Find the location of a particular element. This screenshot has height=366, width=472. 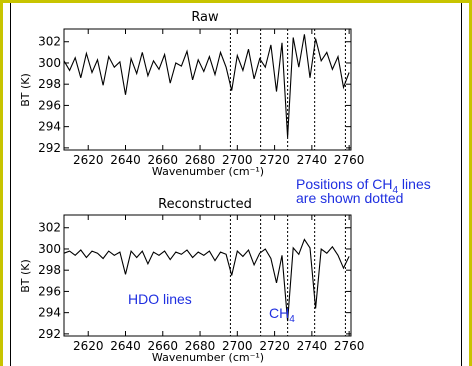

reconstructed-x-tick-label: 2740 is located at coordinates (312, 346).